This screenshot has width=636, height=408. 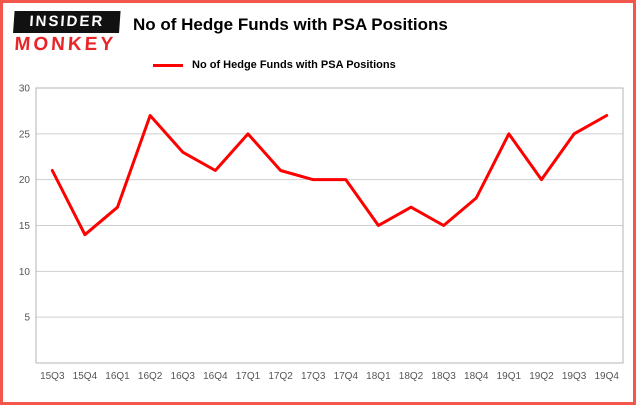 What do you see at coordinates (606, 376) in the screenshot?
I see `svg-text: 19Q4` at bounding box center [606, 376].